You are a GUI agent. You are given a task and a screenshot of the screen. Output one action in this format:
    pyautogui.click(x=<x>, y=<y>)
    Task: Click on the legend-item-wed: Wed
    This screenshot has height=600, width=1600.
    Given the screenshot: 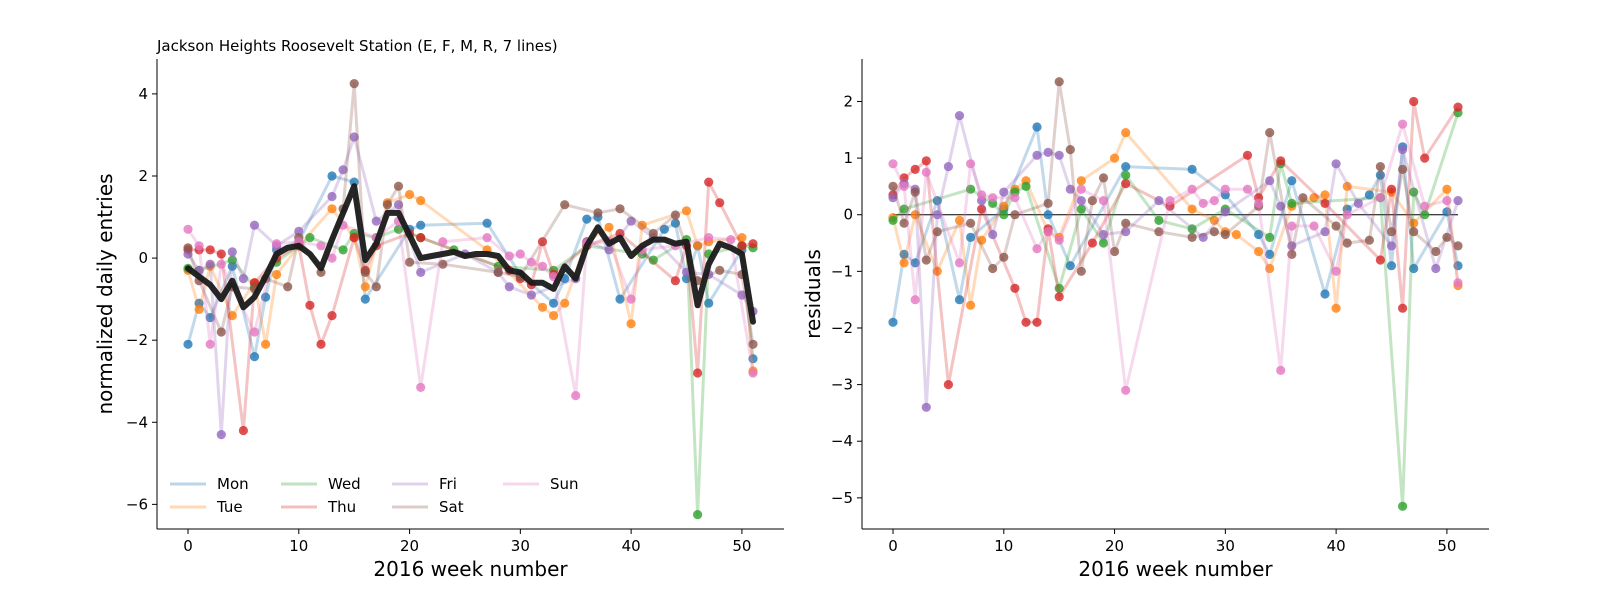 What is the action you would take?
    pyautogui.click(x=321, y=484)
    